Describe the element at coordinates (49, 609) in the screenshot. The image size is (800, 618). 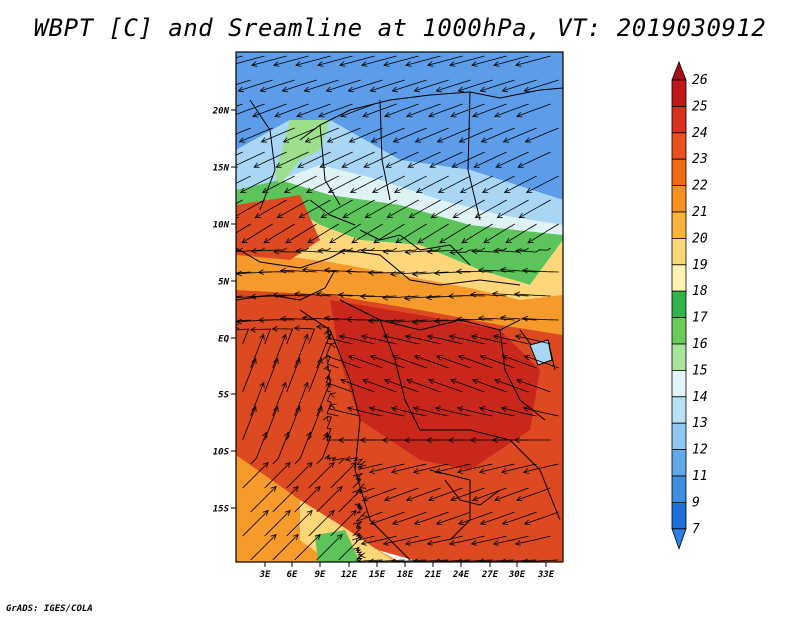
I see `footer-credit: GrADS: IGES/COLA` at that location.